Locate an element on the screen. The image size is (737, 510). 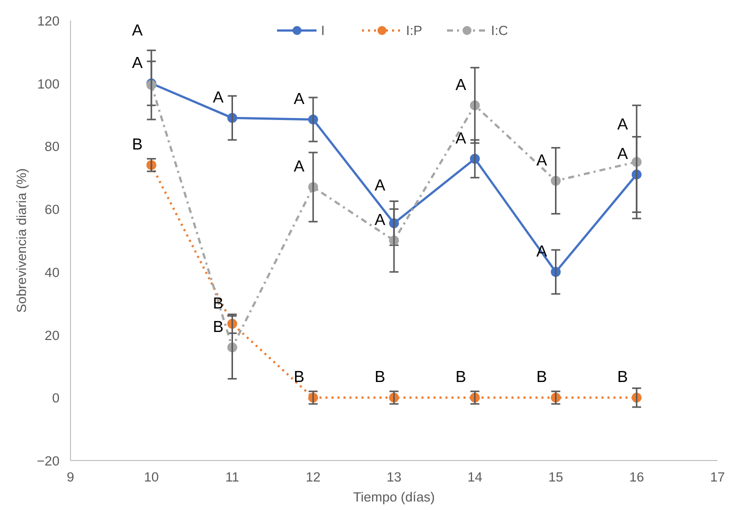
y-tick-label: 80 is located at coordinates (52, 146).